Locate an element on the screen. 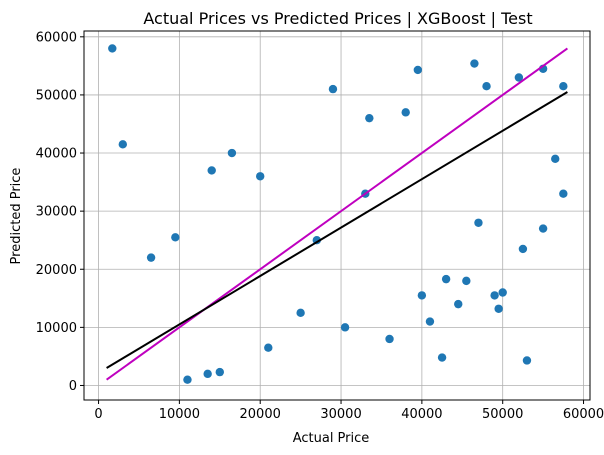 The height and width of the screenshot is (455, 604). y-tick-label: 0 is located at coordinates (73, 386).